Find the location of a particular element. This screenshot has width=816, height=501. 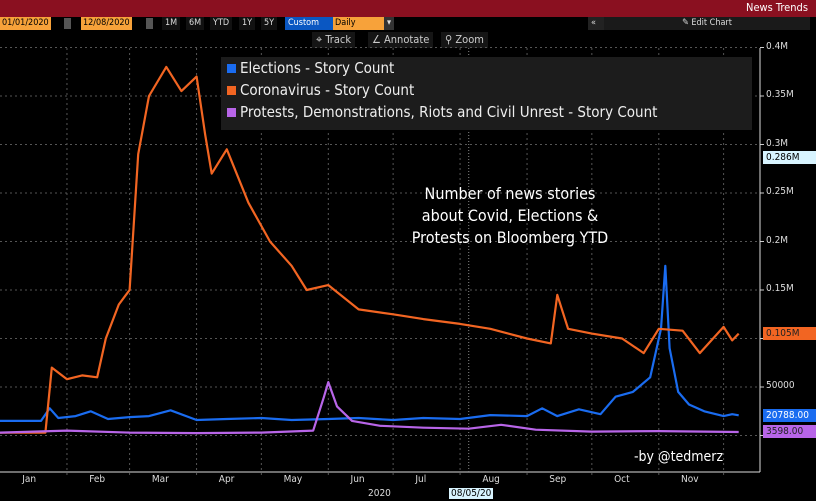

legend-label: Coronavirus - Story Count is located at coordinates (327, 90).